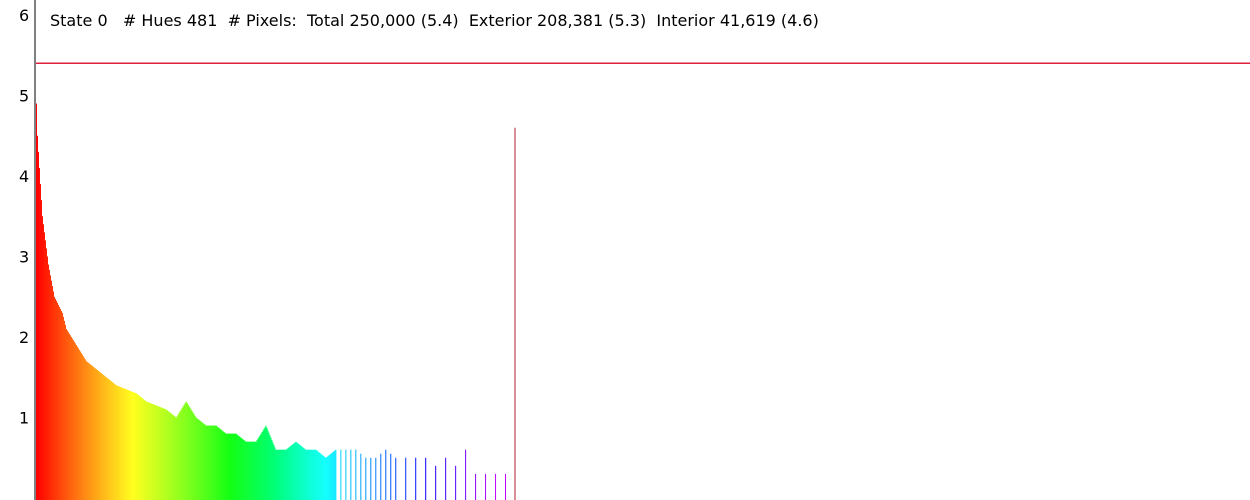 This screenshot has width=1250, height=500. What do you see at coordinates (570, 20) in the screenshot?
I see `exterior-value: 208,381` at bounding box center [570, 20].